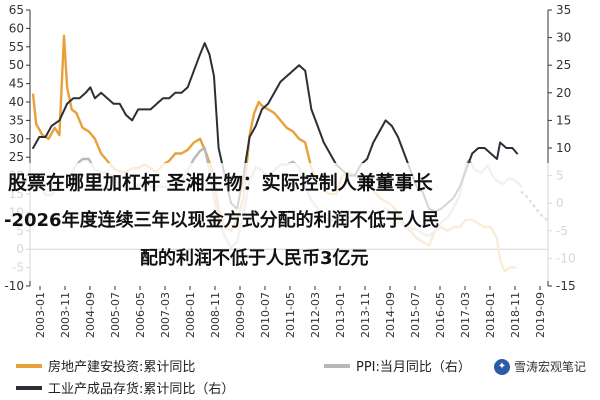 Image resolution: width=600 pixels, height=400 pixels. What do you see at coordinates (315, 315) in the screenshot?
I see `x-axis-tick-label: 2012-03` at bounding box center [315, 315].